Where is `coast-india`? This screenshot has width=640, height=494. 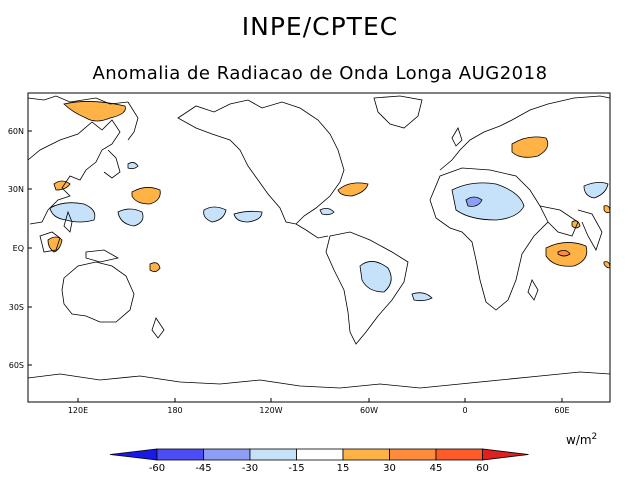
coast-india is located at coordinates (590, 230).